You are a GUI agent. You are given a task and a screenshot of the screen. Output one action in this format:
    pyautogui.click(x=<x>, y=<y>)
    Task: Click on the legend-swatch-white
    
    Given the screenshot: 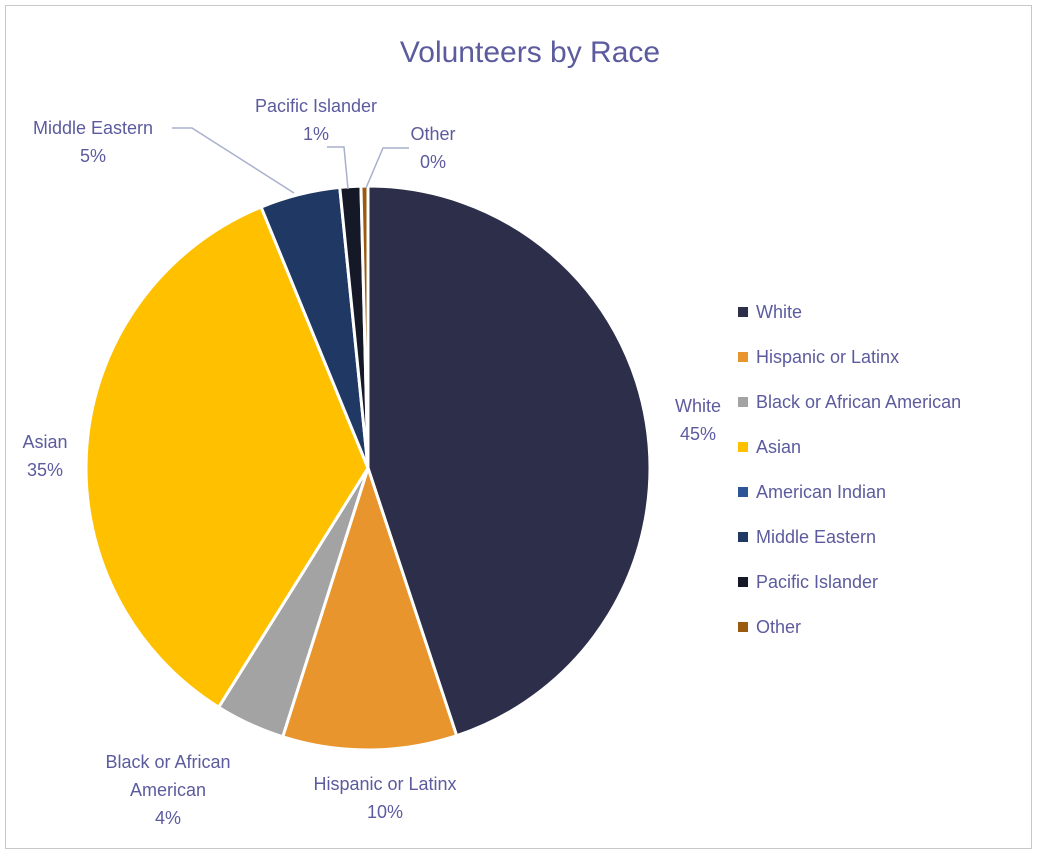 What is the action you would take?
    pyautogui.click(x=743, y=312)
    